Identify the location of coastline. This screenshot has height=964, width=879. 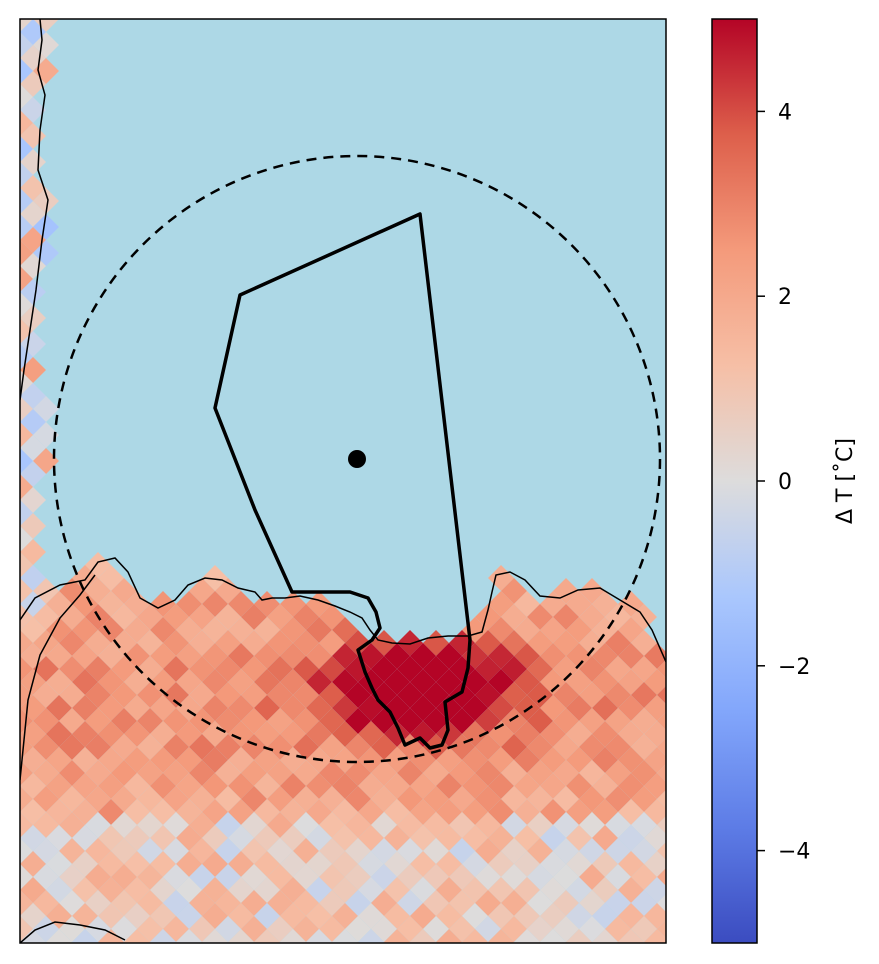
(343, 610).